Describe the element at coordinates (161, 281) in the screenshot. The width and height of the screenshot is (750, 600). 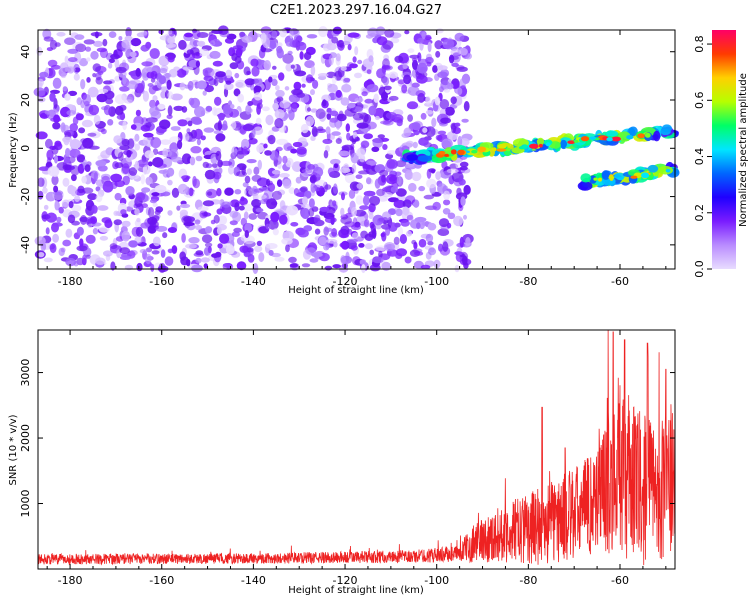
I see `x-tick-label: -160` at that location.